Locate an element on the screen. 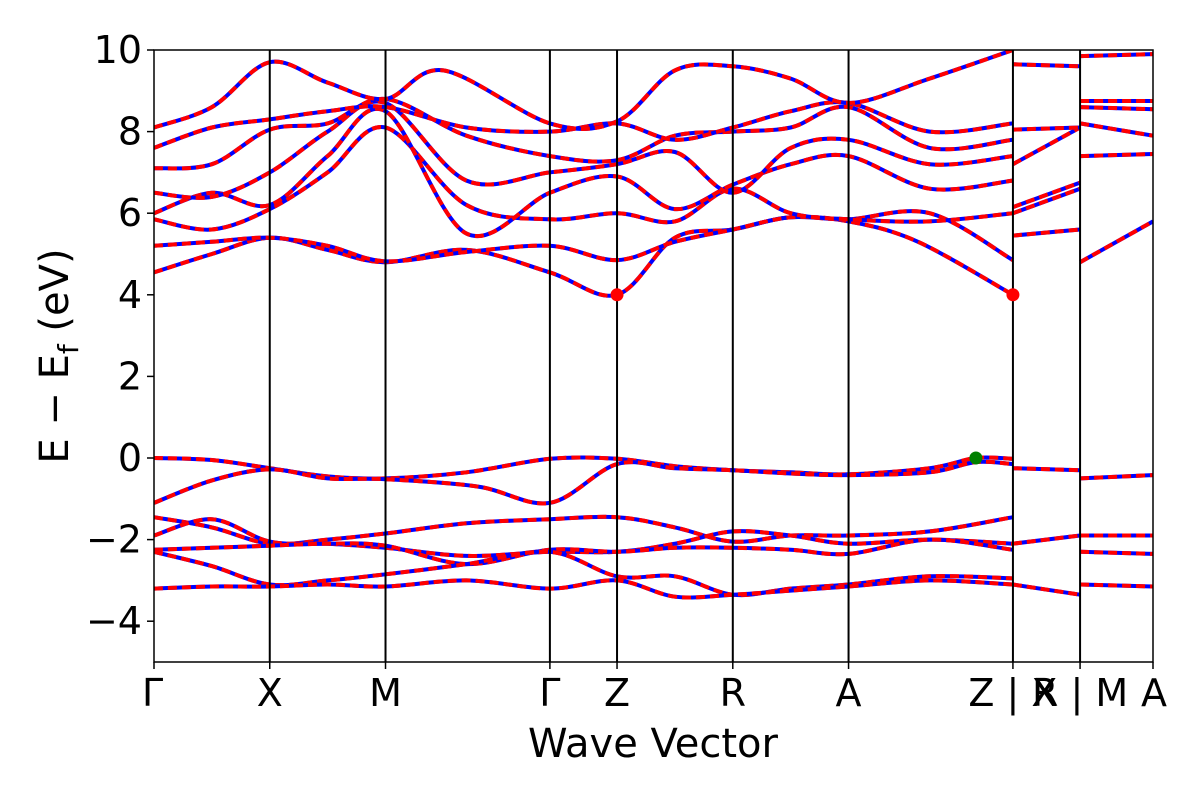 The width and height of the screenshot is (1200, 800). y-tick-label: 4 is located at coordinates (130, 295).